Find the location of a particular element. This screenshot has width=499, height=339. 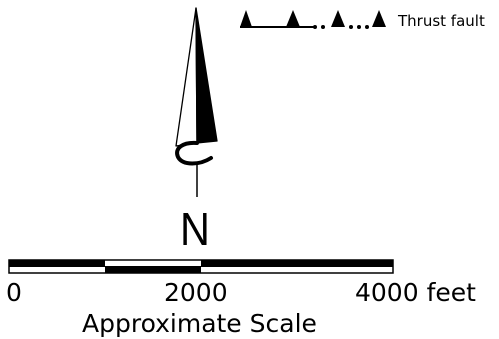

north-arrow-icon is located at coordinates (196, 102).